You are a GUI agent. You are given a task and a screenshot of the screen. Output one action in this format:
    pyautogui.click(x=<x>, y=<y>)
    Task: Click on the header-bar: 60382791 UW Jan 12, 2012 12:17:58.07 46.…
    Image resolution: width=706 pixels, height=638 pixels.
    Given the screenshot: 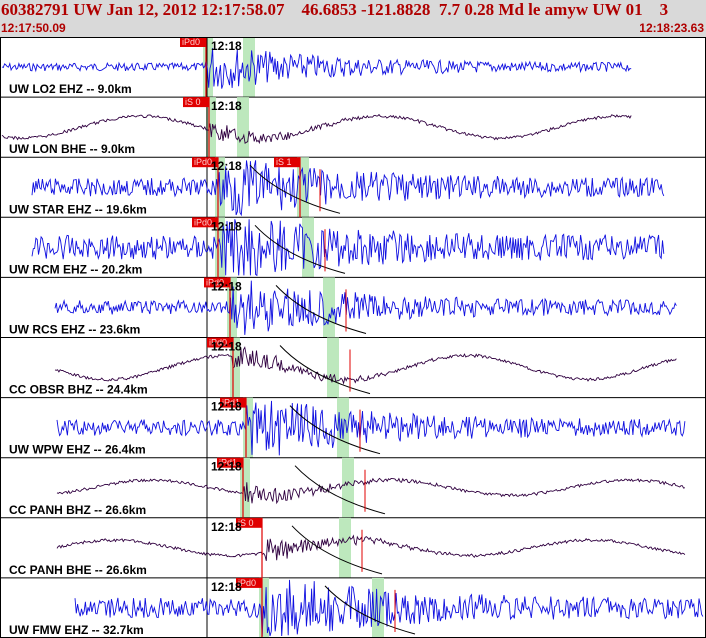 What is the action you would take?
    pyautogui.click(x=353, y=18)
    